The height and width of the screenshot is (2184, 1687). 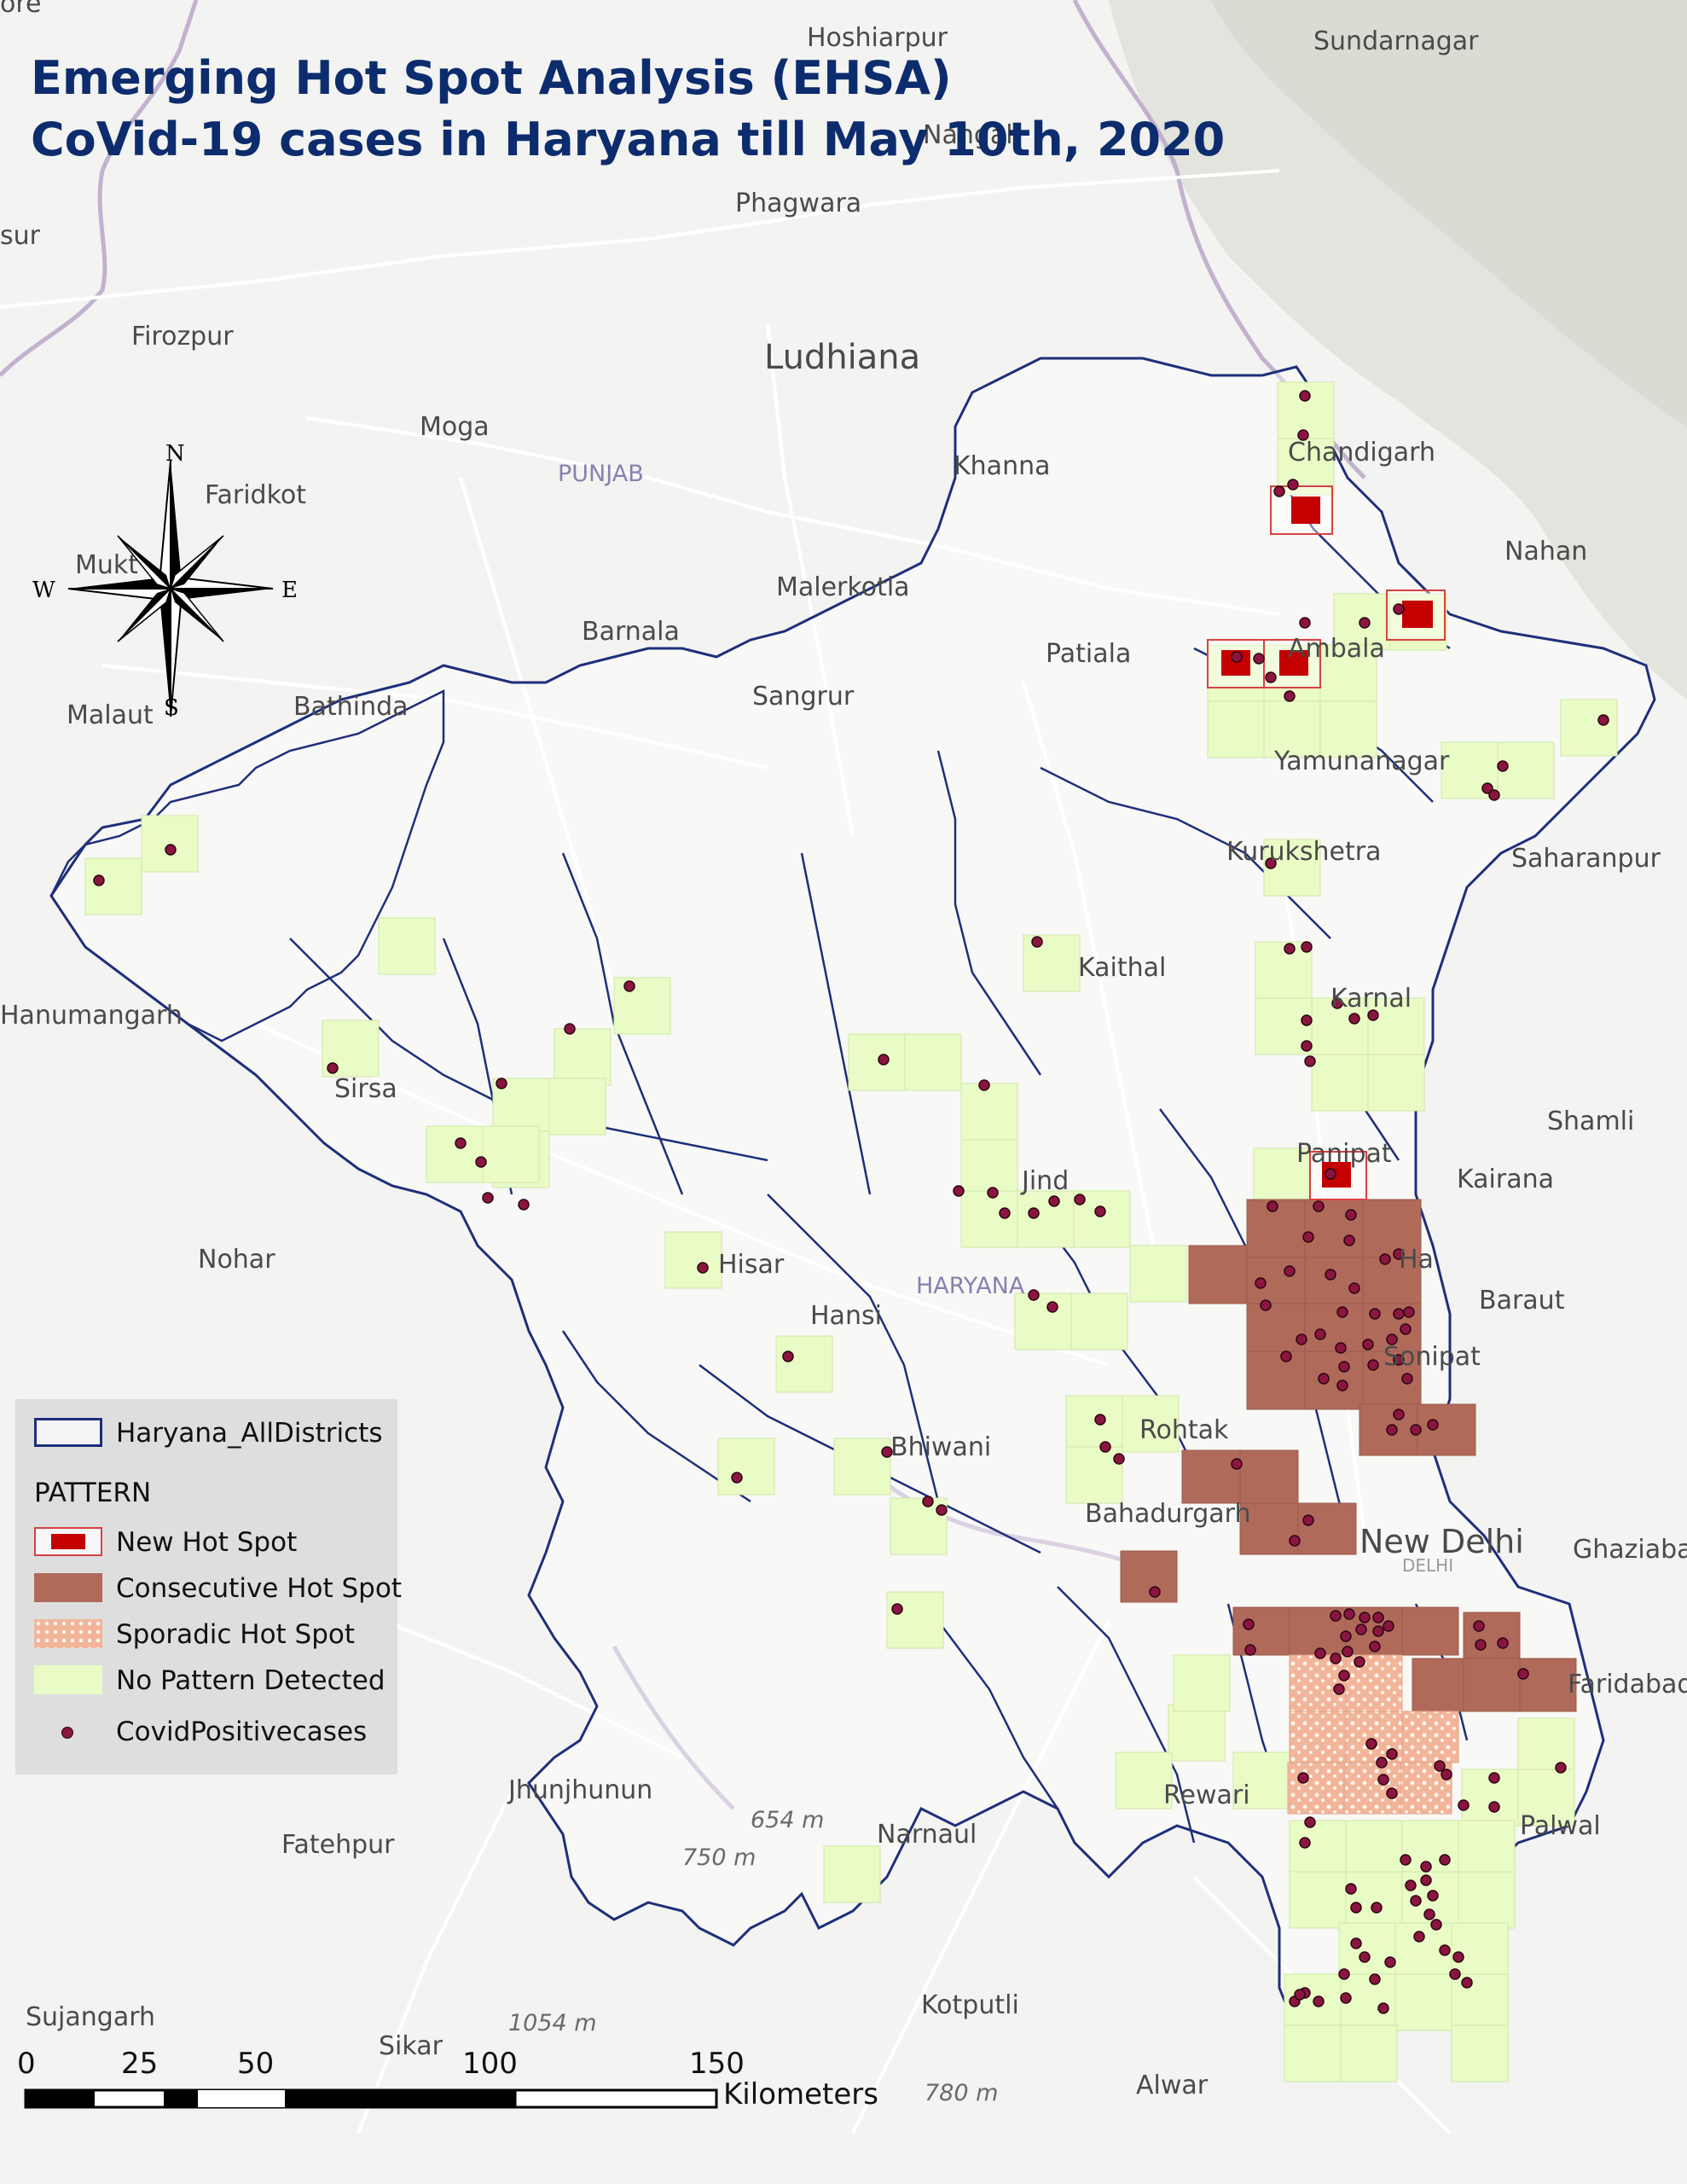 I want to click on place-label: Firozpur, so click(x=182, y=336).